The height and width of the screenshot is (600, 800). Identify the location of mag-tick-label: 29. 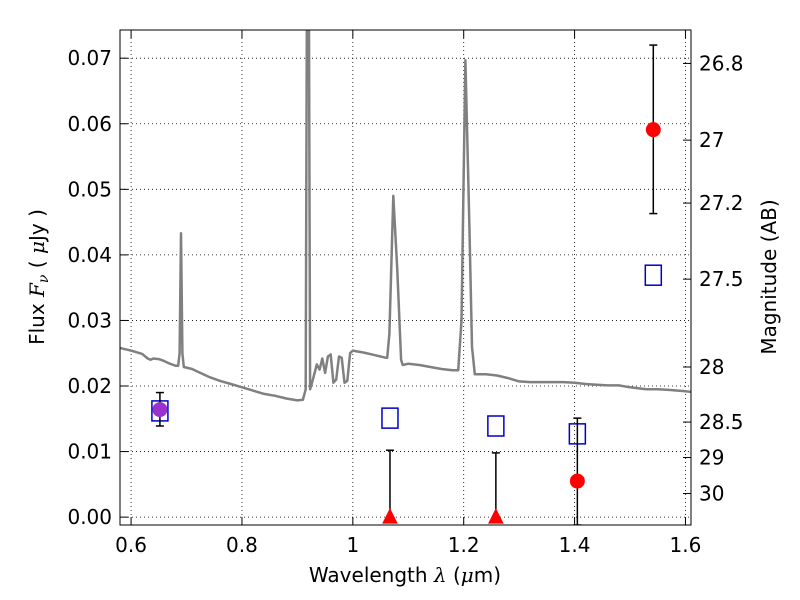
(711, 457).